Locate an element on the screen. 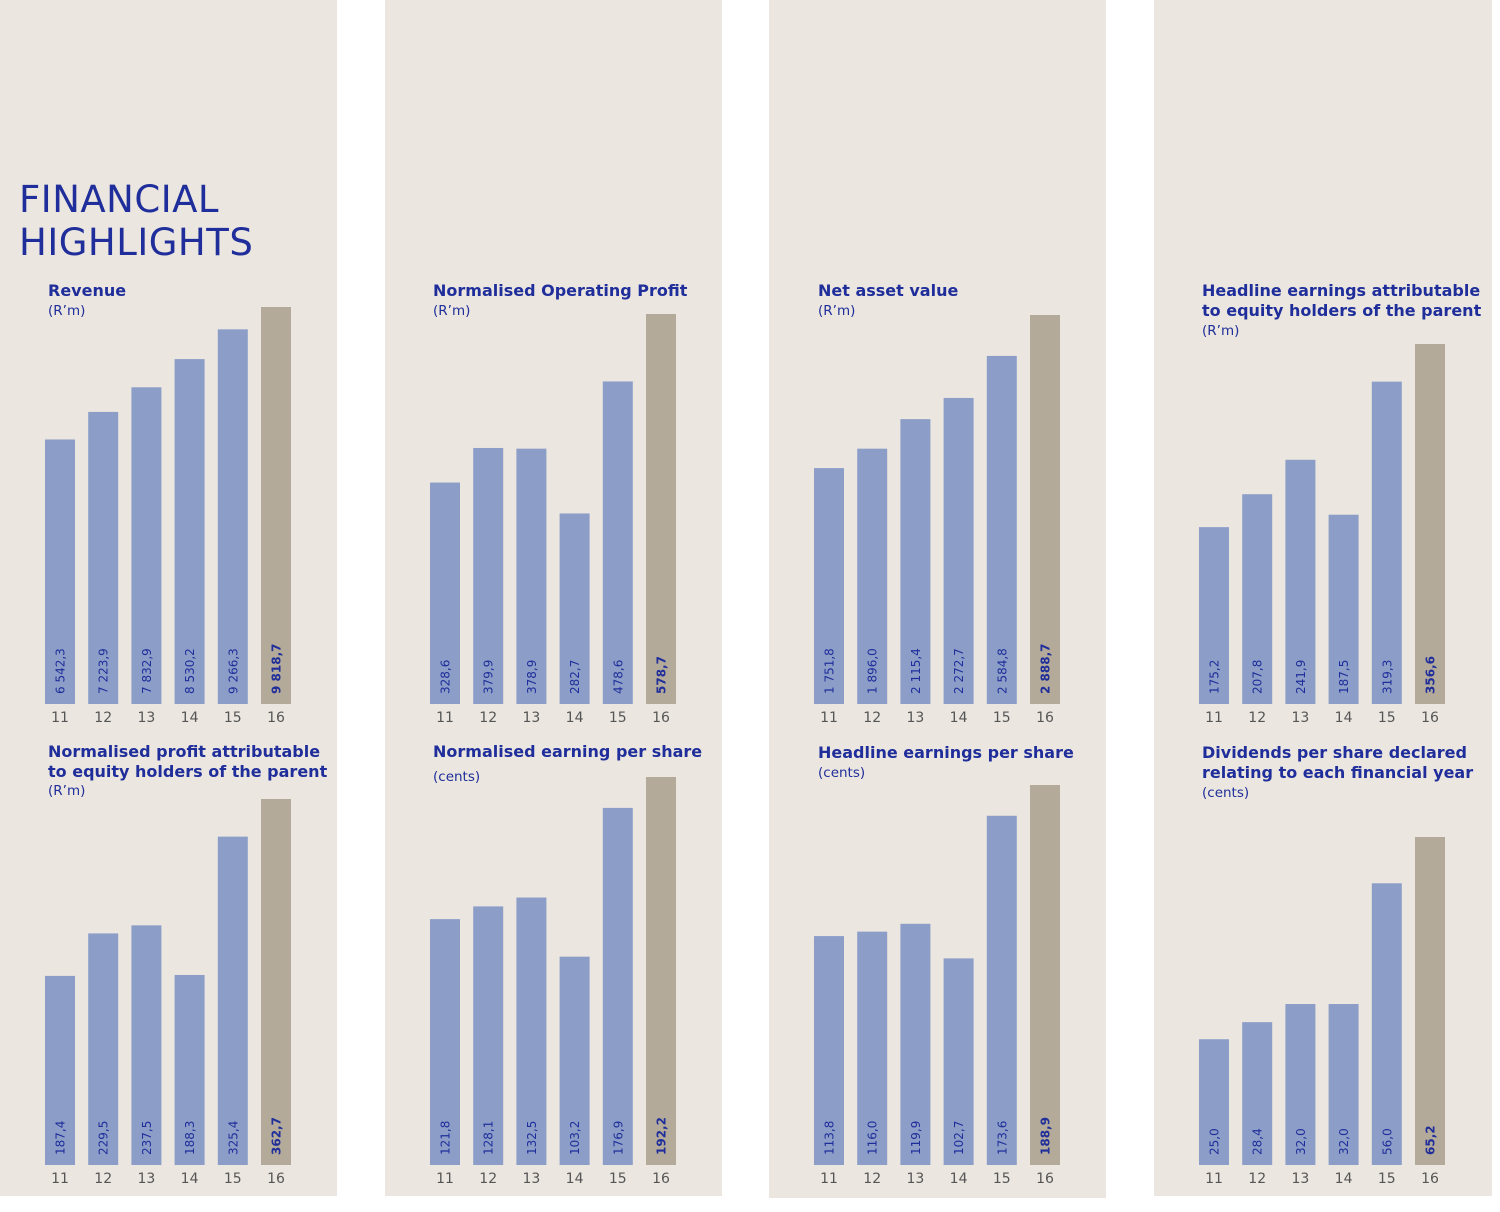  chart-title: Headline earnings per share is located at coordinates (946, 753).